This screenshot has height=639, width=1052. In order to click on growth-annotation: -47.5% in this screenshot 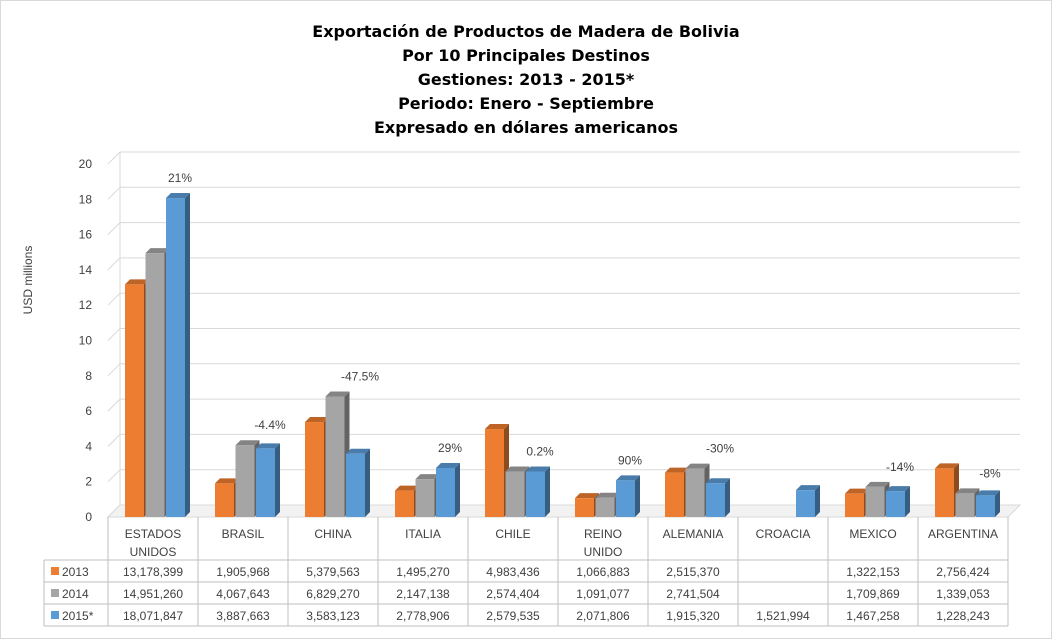, I will do `click(360, 376)`.